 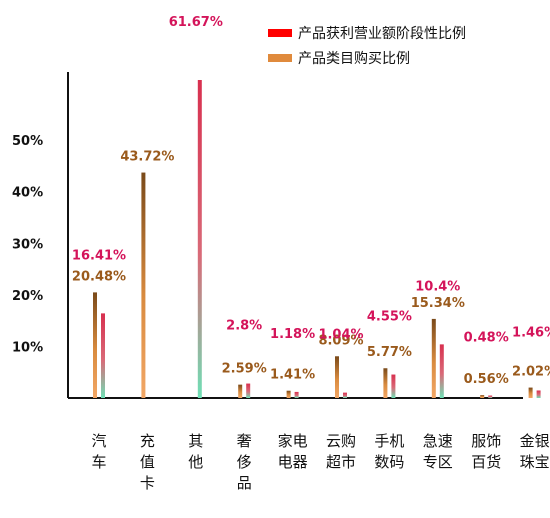 I want to click on x-category-label: 他, so click(x=195, y=462).